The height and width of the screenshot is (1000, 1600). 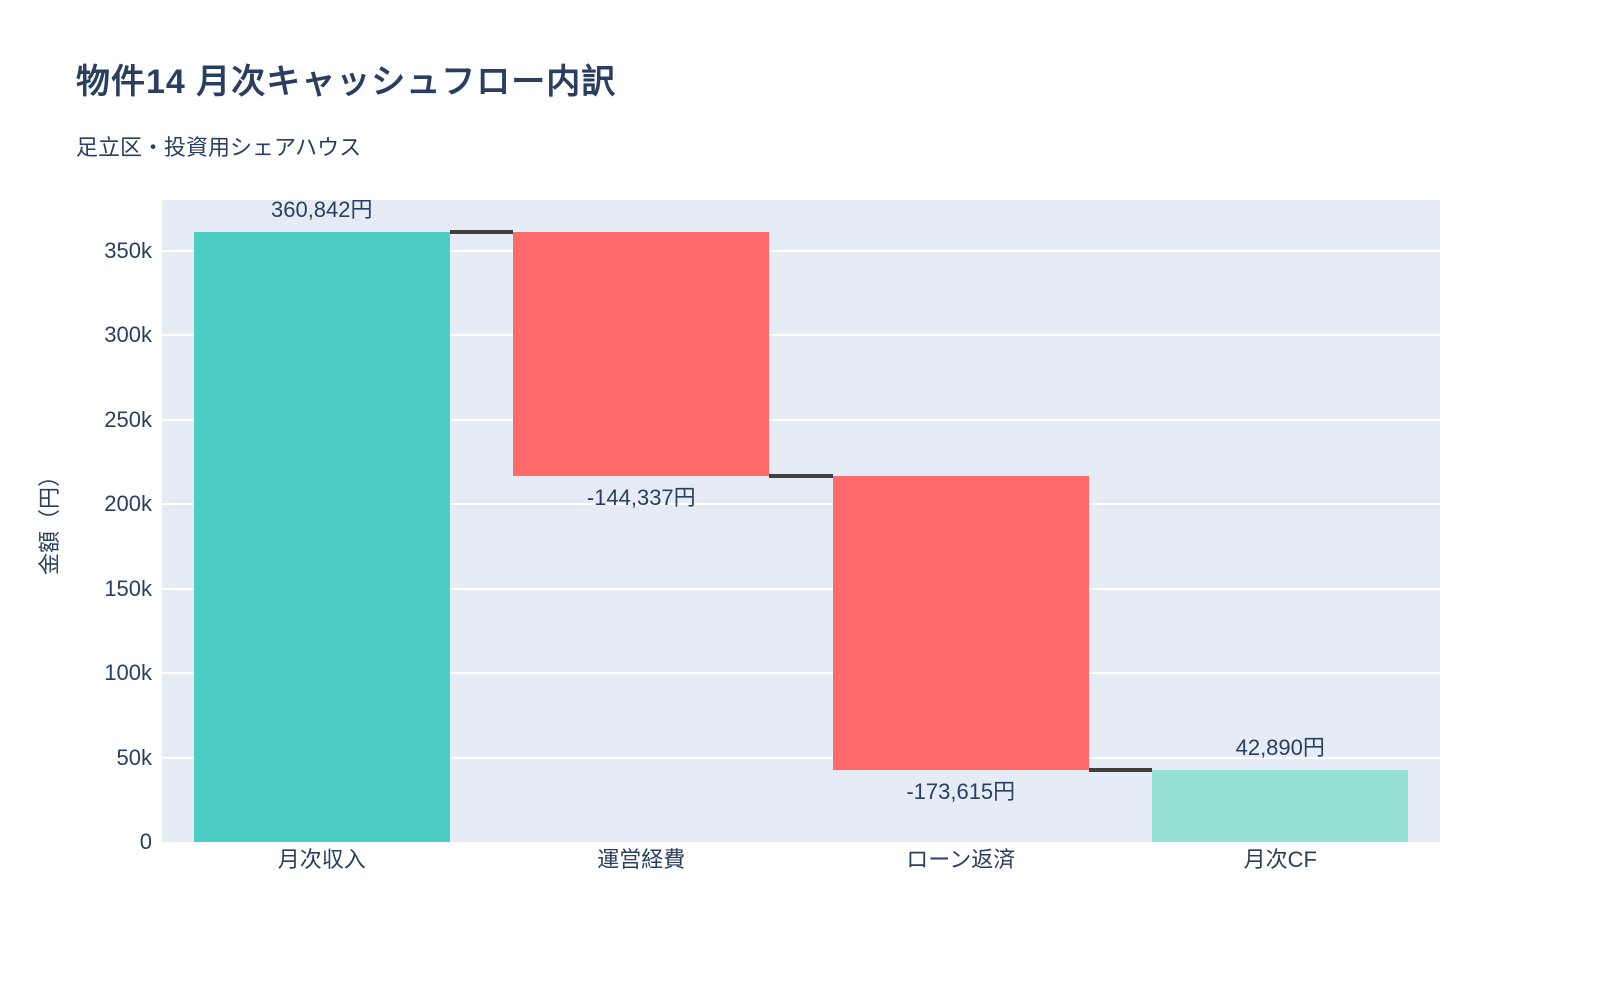 I want to click on y-tick-label: 250k, so click(x=128, y=419).